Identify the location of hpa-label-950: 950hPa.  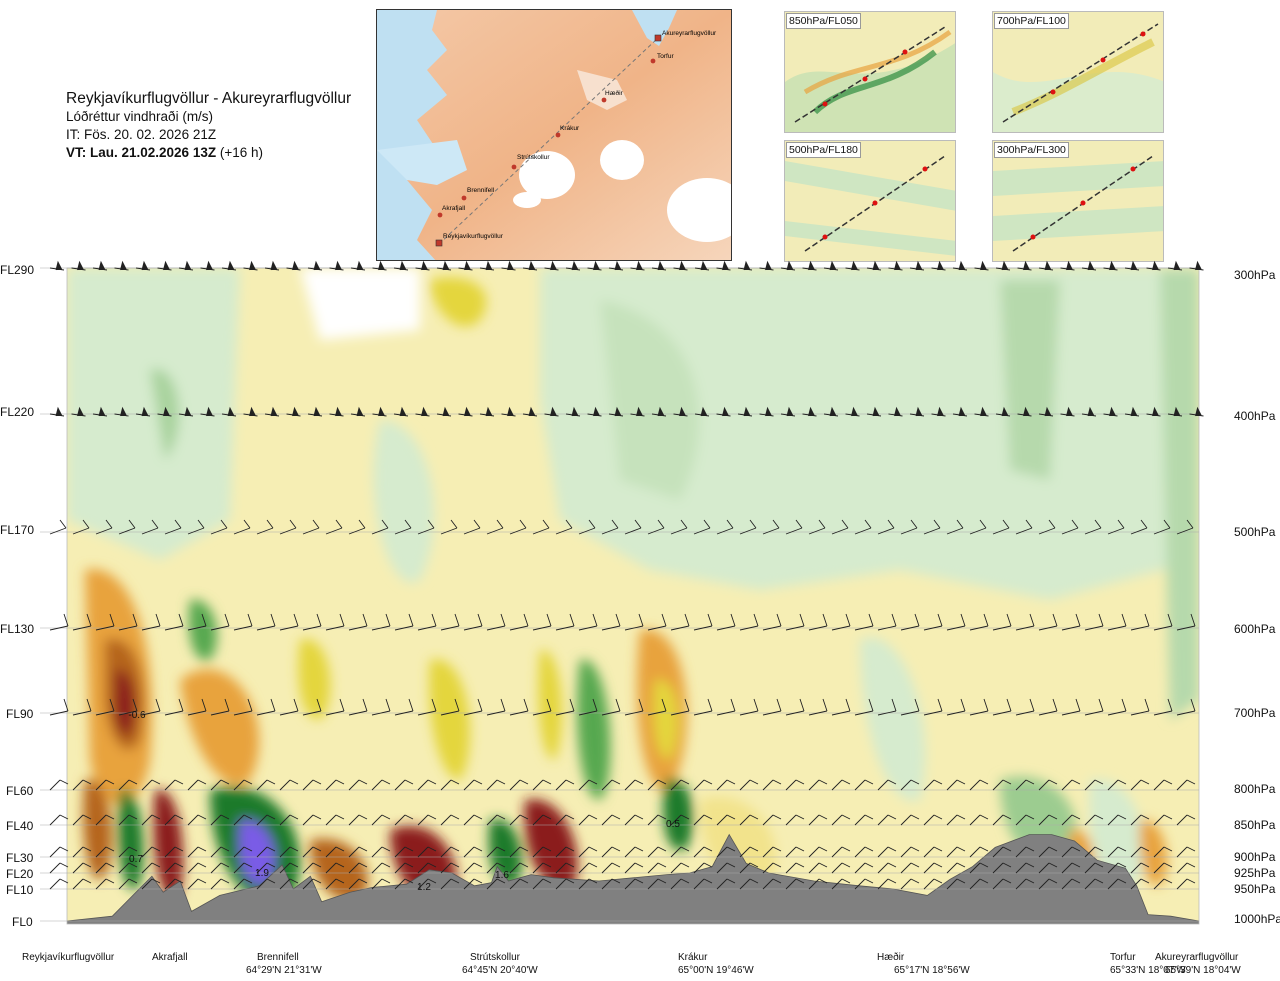
(1255, 889).